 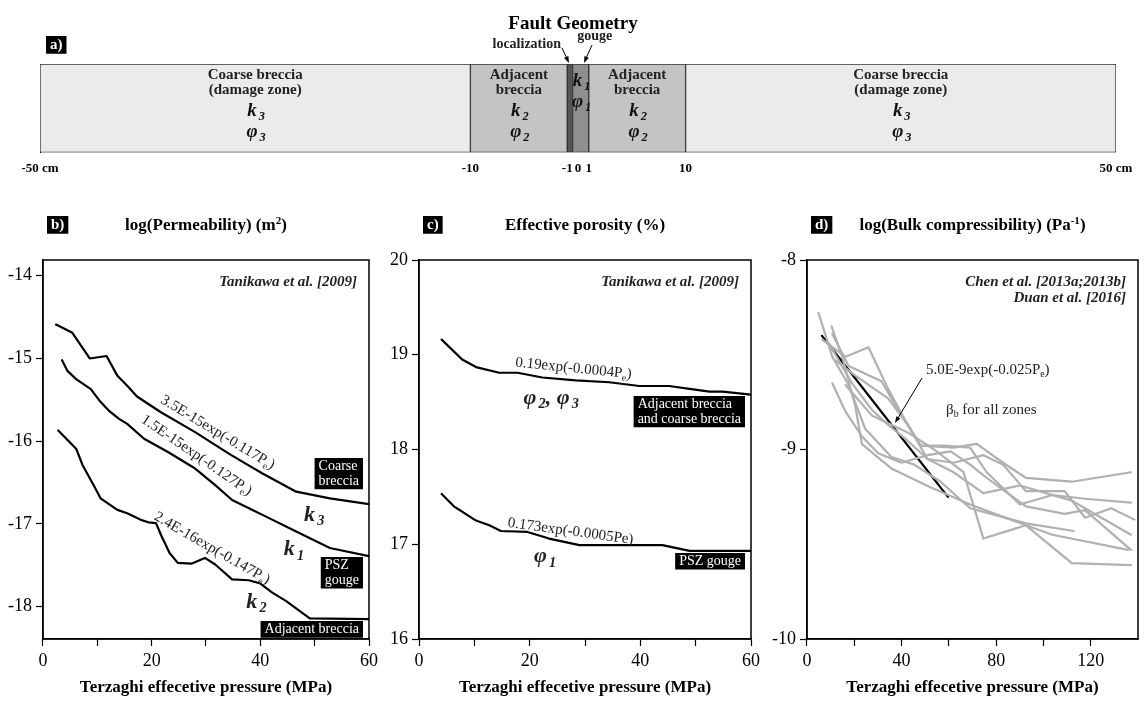 What do you see at coordinates (1091, 659) in the screenshot?
I see `x-tick-label: 120` at bounding box center [1091, 659].